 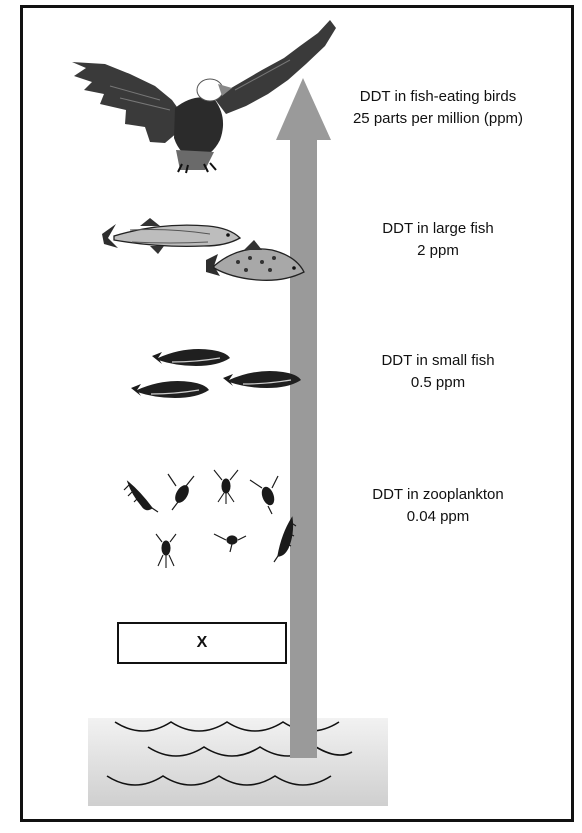 What do you see at coordinates (438, 506) in the screenshot?
I see `label-zooplankton: DDT in zooplankton 0.04 ppm` at bounding box center [438, 506].